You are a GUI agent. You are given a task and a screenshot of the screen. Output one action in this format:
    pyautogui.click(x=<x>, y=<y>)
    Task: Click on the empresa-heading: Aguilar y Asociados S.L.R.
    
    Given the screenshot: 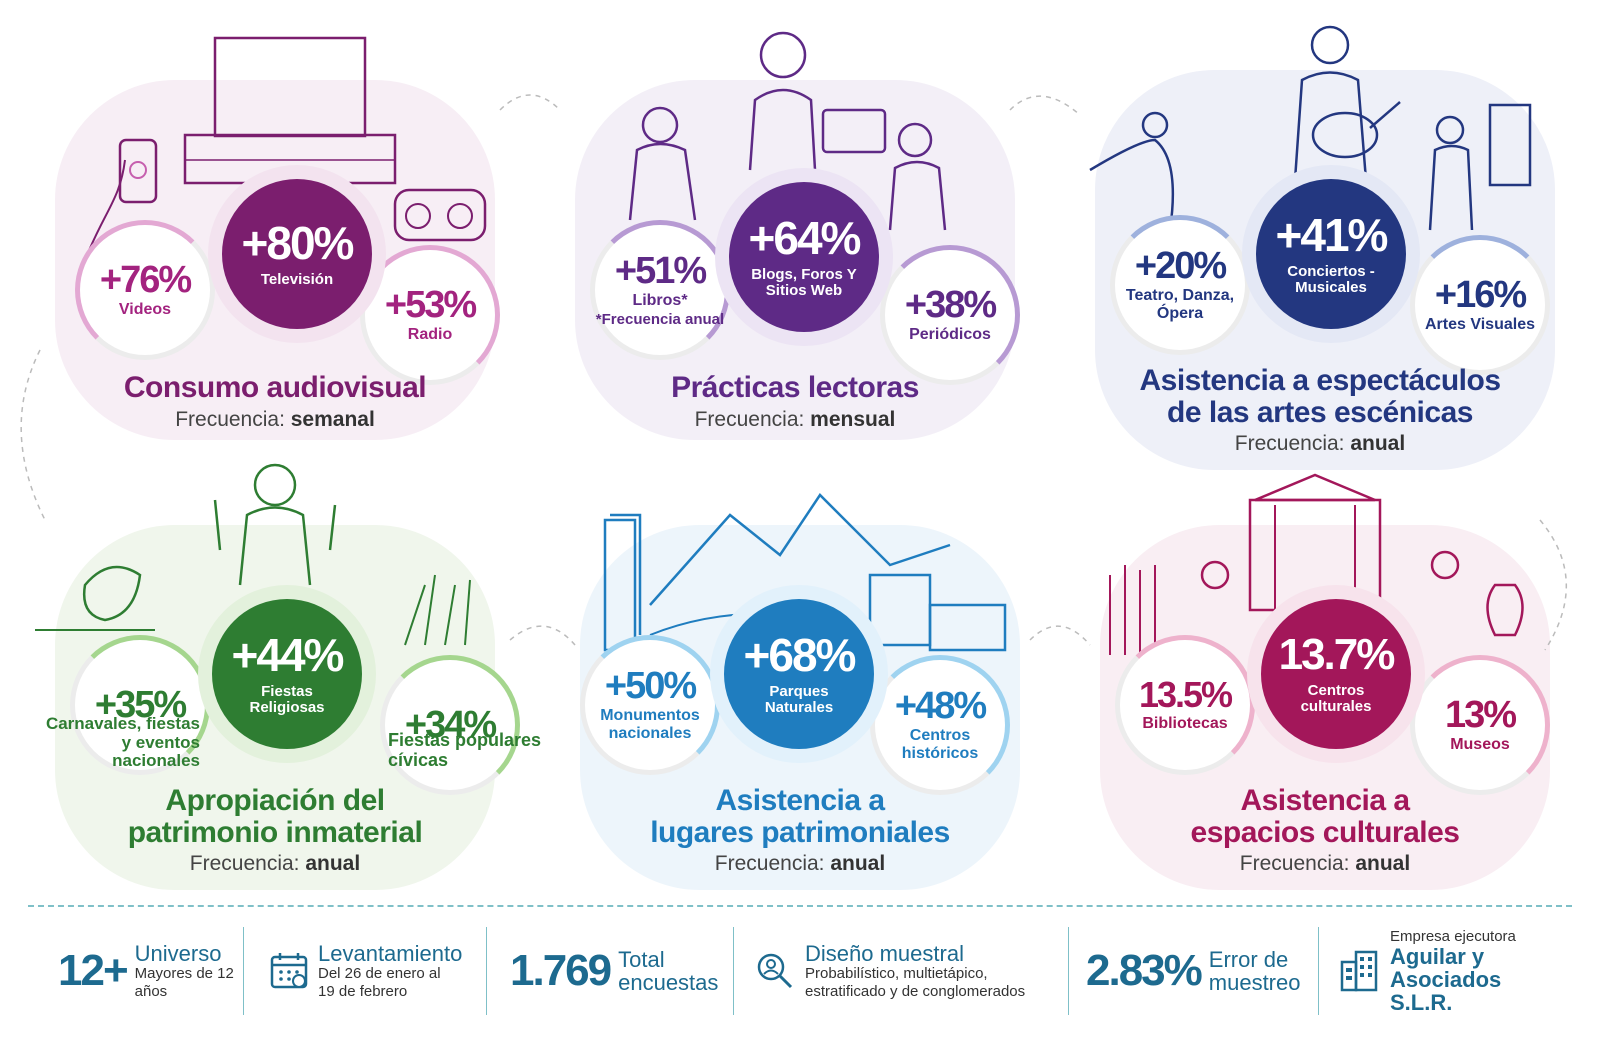 What is the action you would take?
    pyautogui.click(x=1446, y=979)
    